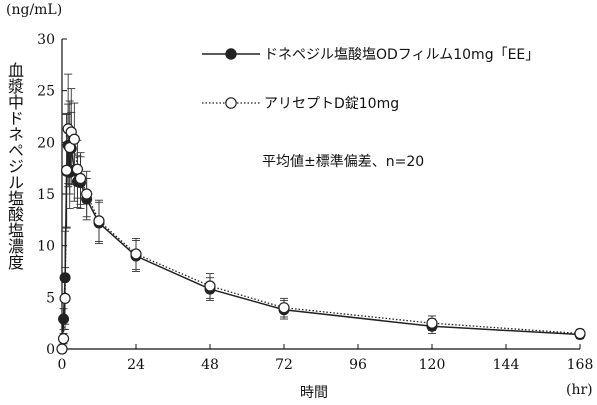 The image size is (597, 405). I want to click on legend-item-od-film: ドネペジル塩酸塩ODフィルム10mg「EE」, so click(369, 54).